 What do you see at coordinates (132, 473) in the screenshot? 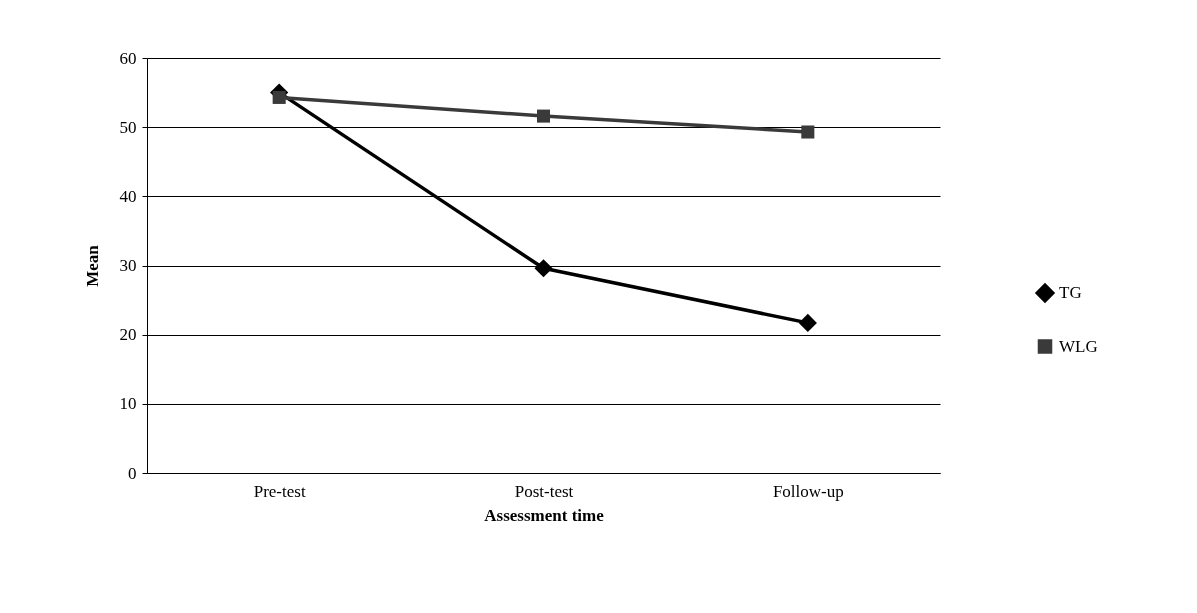
I see `y-tick-label: 0` at bounding box center [132, 473].